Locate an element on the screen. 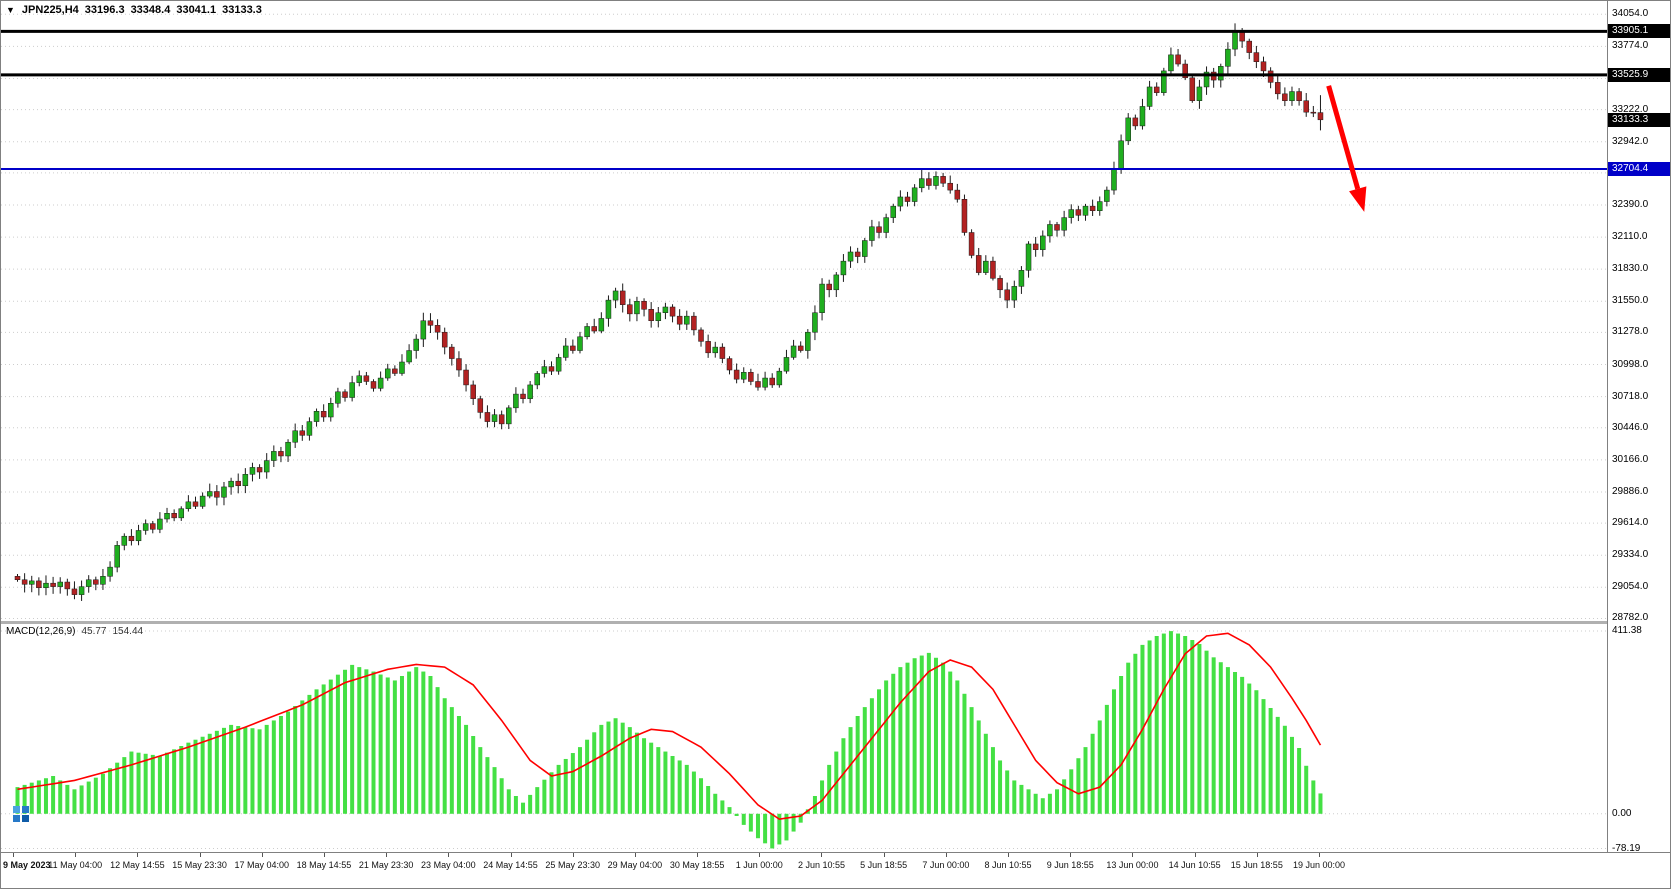 The image size is (1671, 889). time-tick-label: 15 Jun 18:55 is located at coordinates (1256, 865).